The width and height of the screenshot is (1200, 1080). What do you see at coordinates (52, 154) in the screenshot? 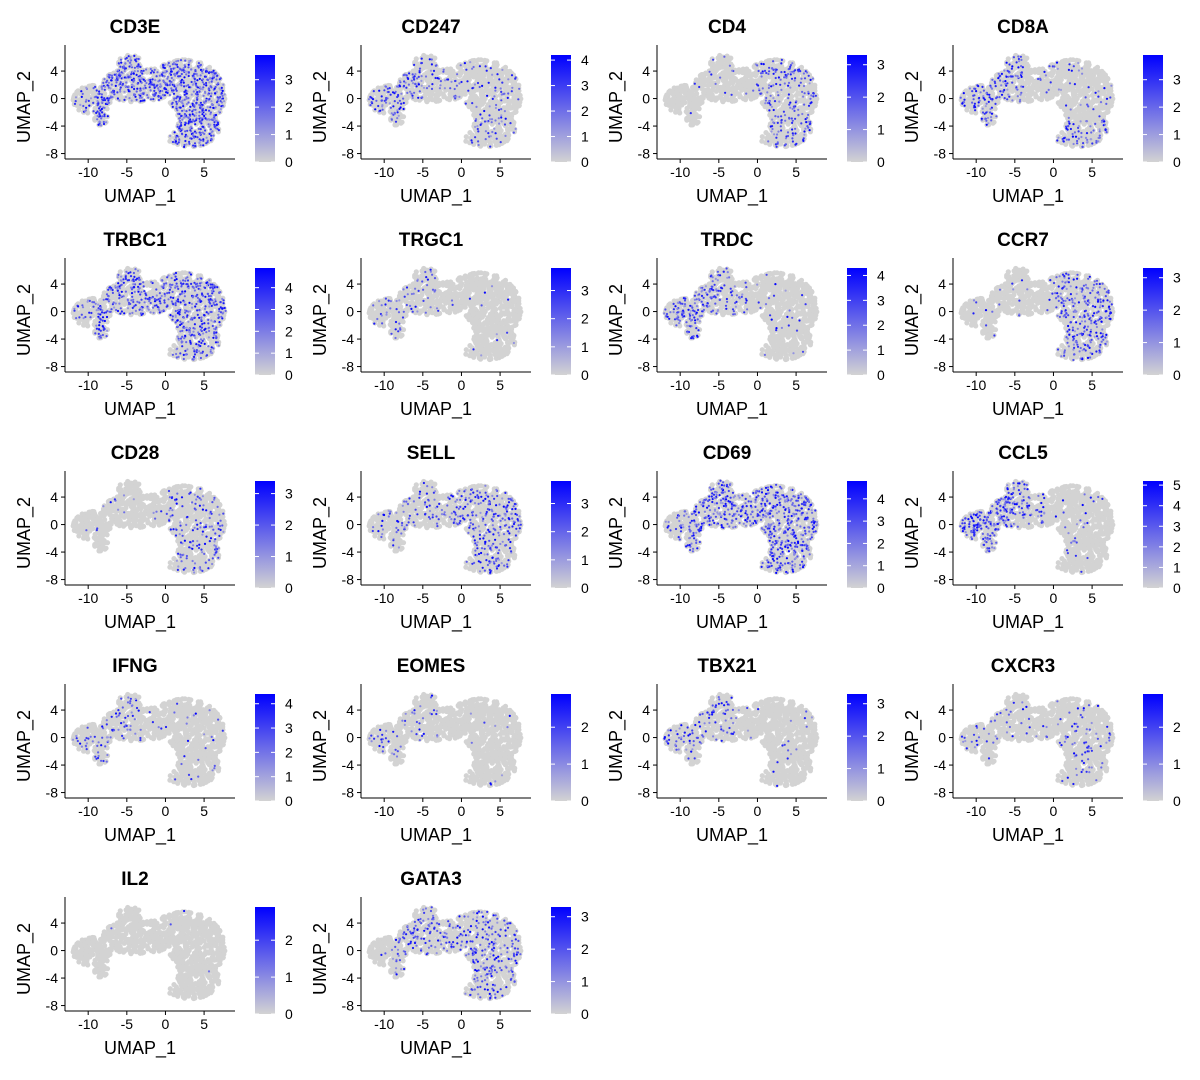
I see `y-tick-label: -8` at bounding box center [52, 154].